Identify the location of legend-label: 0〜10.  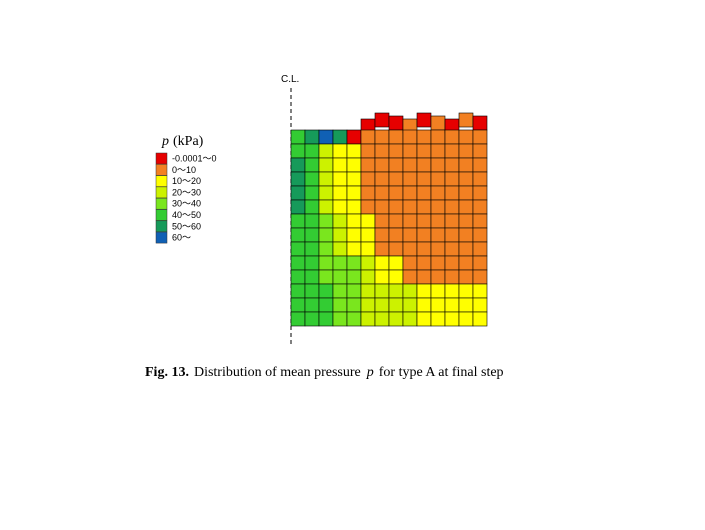
(184, 170).